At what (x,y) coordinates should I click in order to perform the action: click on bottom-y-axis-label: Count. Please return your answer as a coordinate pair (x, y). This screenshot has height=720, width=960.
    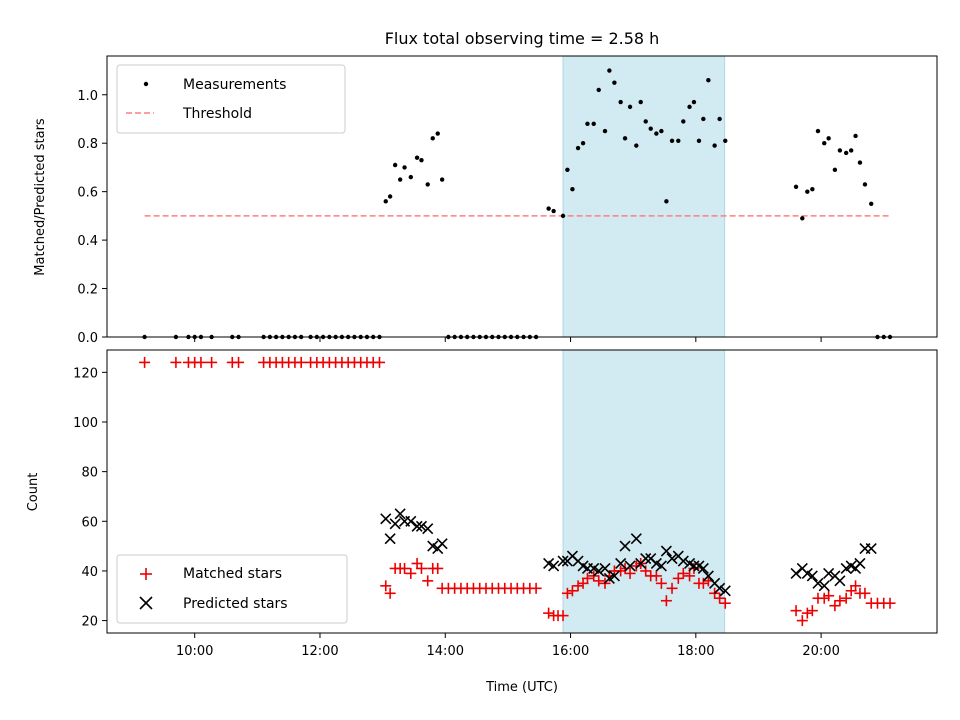
    Looking at the image, I should click on (33, 492).